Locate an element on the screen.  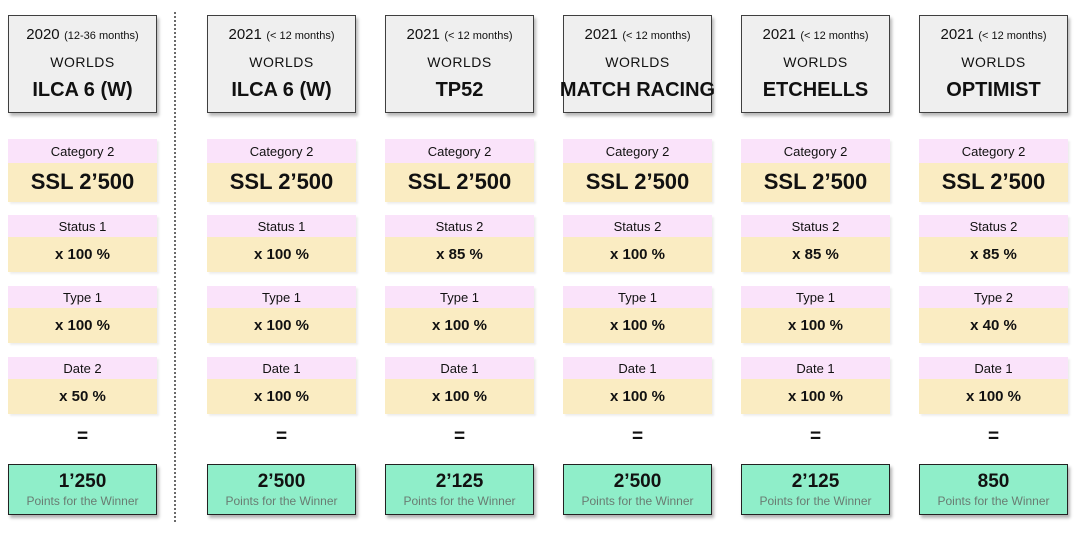
type-block: Type 2 x 40 % is located at coordinates (993, 314).